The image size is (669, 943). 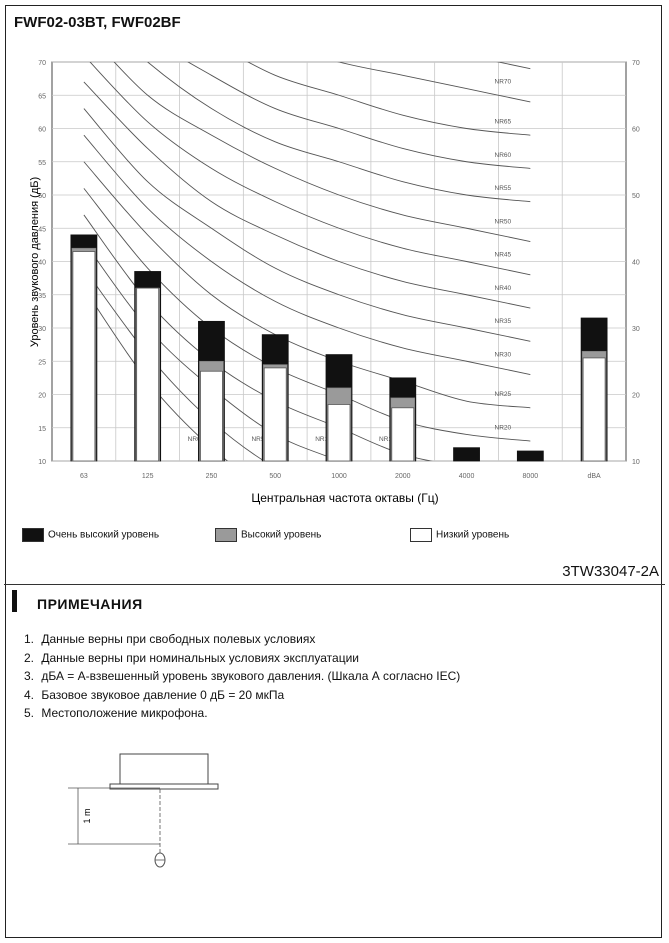 What do you see at coordinates (42, 362) in the screenshot?
I see `y-tick-label: 25` at bounding box center [42, 362].